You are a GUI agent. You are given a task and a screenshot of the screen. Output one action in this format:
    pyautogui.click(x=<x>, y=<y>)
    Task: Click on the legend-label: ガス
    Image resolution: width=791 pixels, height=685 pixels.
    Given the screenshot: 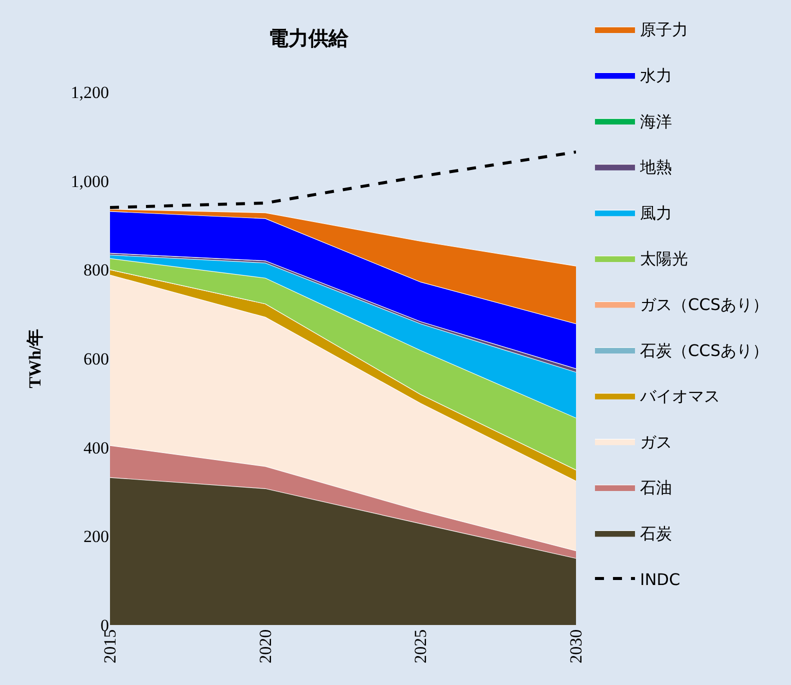 What is the action you would take?
    pyautogui.click(x=656, y=442)
    